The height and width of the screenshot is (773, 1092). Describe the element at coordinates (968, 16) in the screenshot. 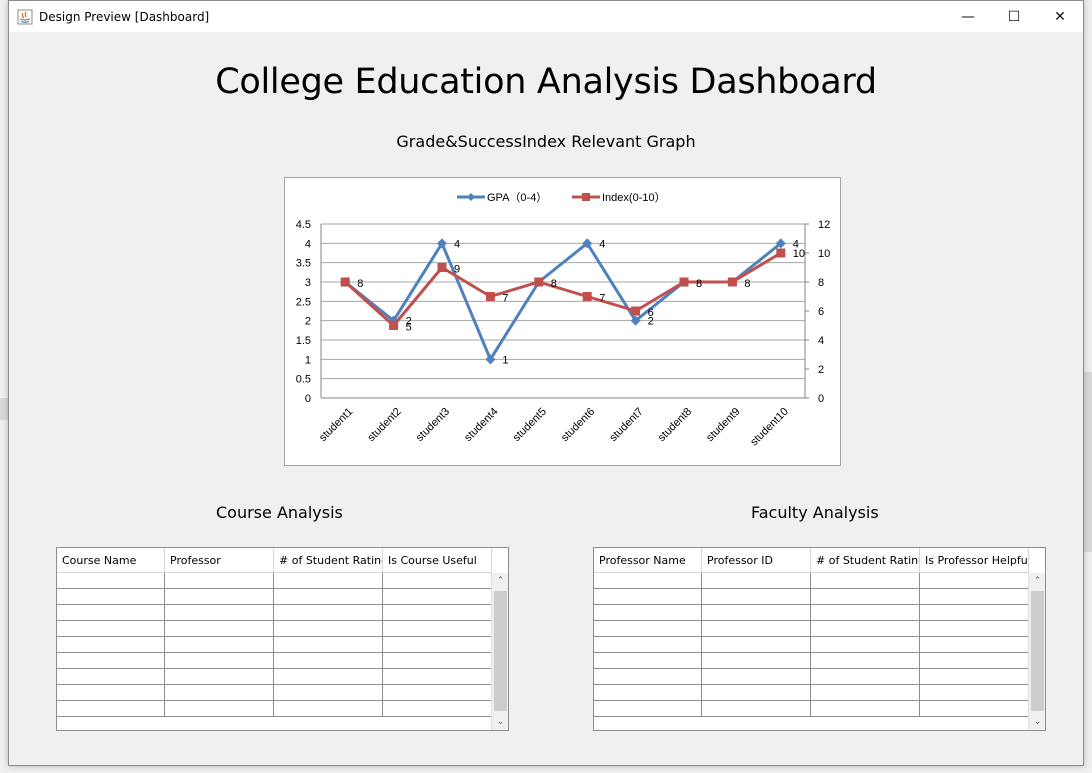

I see `minimize-button: —` at that location.